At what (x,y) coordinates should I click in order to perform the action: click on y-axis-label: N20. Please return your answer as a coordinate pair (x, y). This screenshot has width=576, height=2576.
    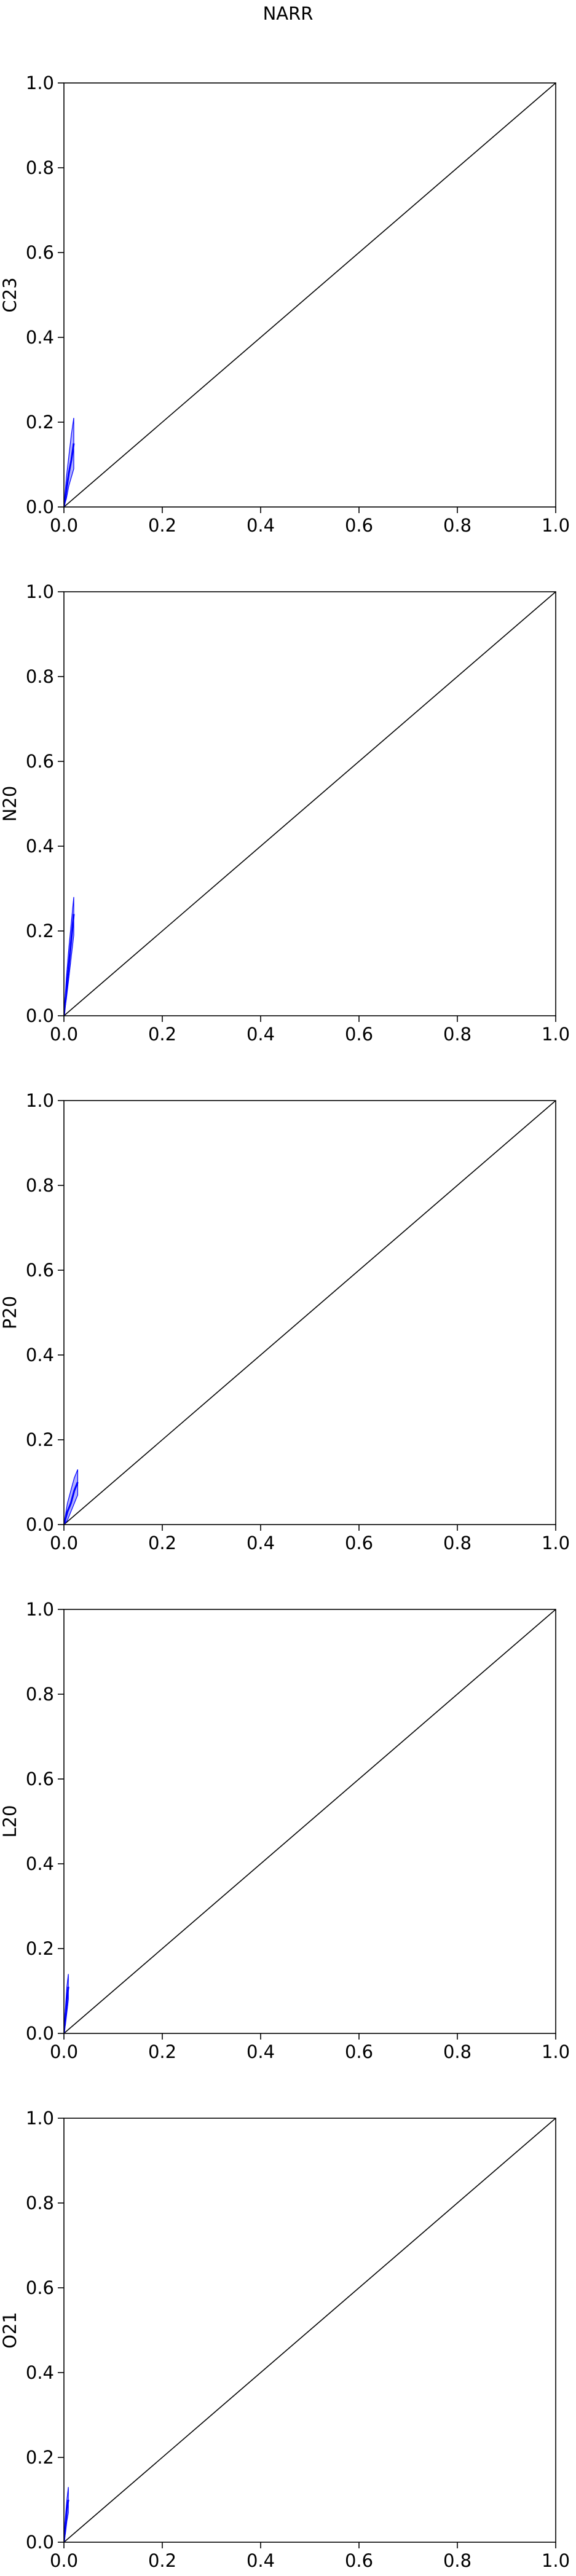
    Looking at the image, I should click on (10, 804).